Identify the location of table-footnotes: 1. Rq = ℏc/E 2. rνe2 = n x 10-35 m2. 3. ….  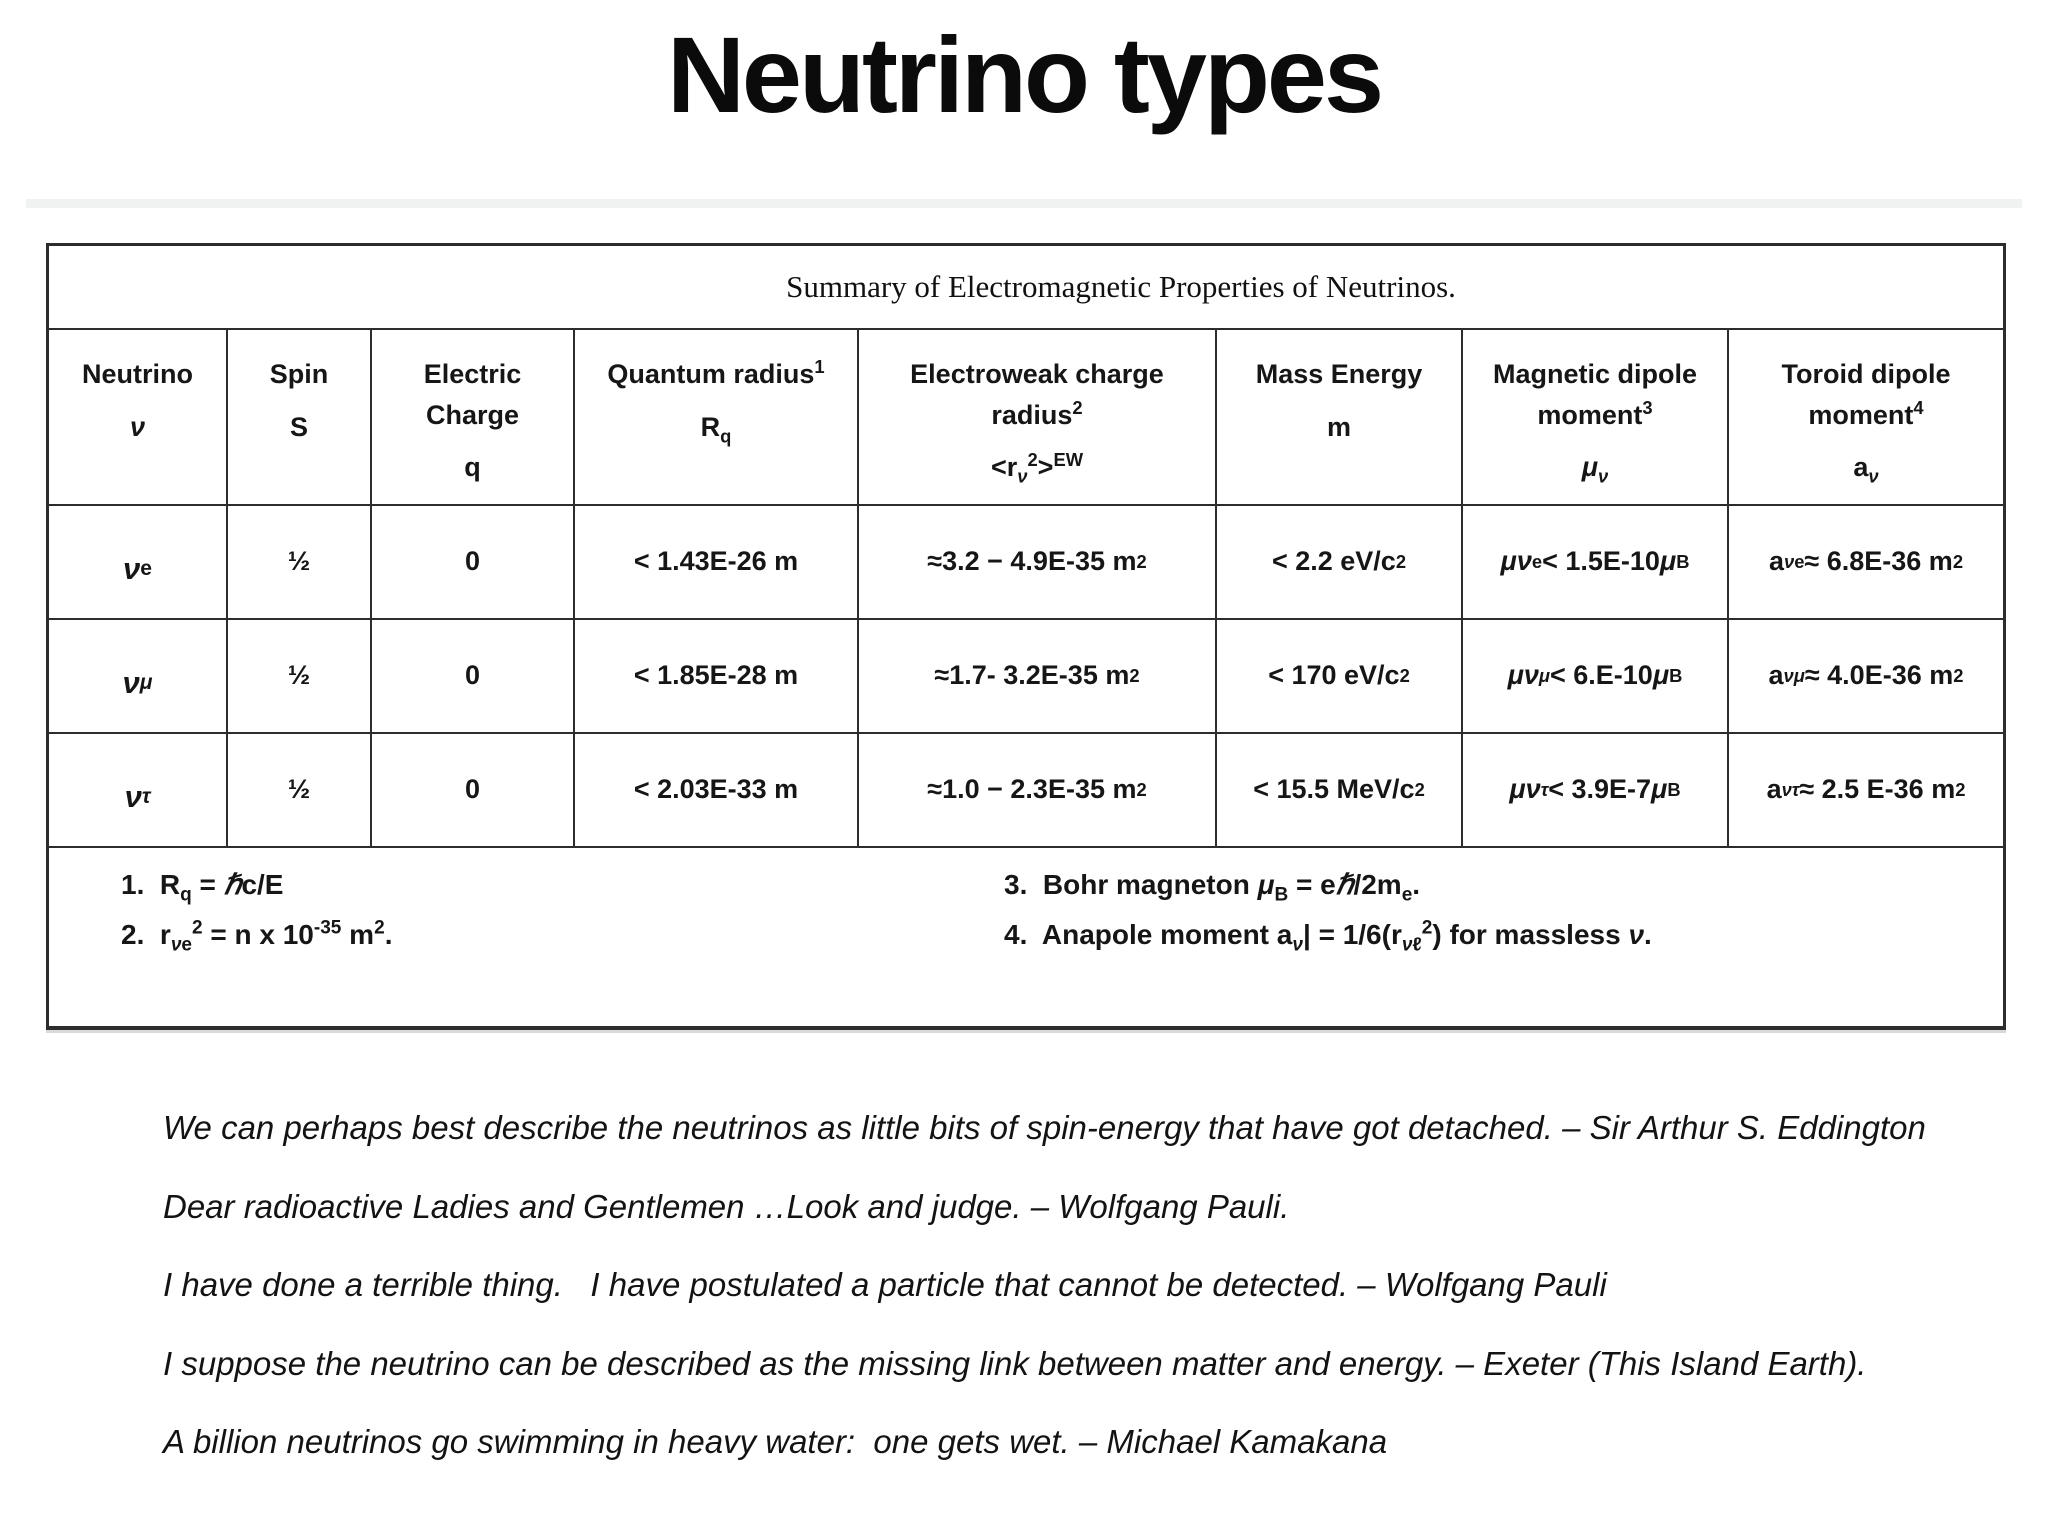
(1026, 937).